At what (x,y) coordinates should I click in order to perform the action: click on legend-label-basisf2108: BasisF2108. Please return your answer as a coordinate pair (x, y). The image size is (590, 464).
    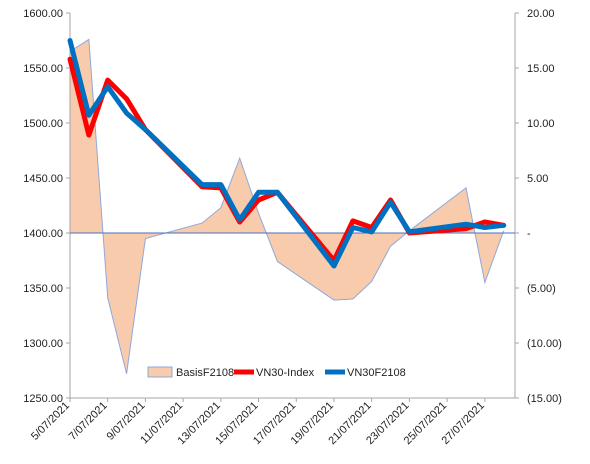
    Looking at the image, I should click on (205, 373).